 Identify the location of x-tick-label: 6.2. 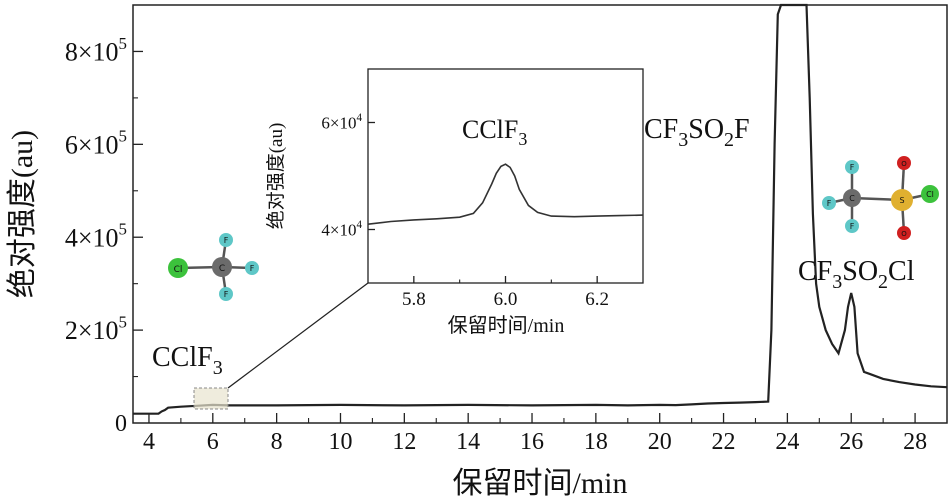
(597, 299).